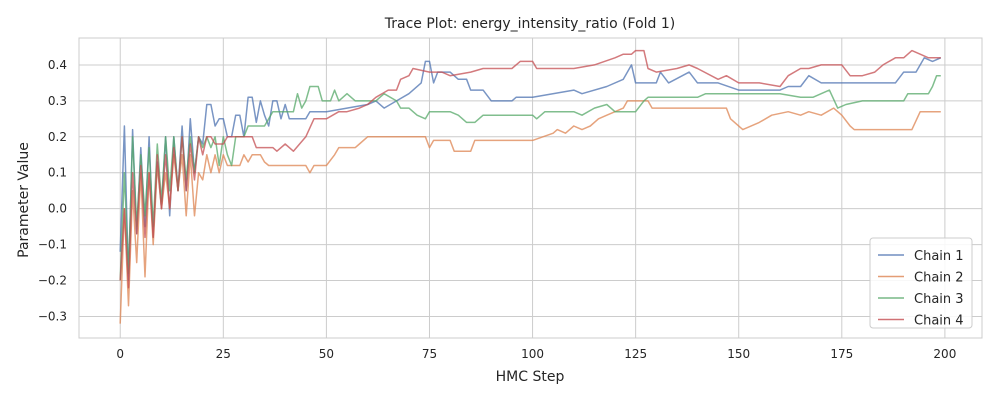  What do you see at coordinates (532, 354) in the screenshot?
I see `x-tick-label: 100` at bounding box center [532, 354].